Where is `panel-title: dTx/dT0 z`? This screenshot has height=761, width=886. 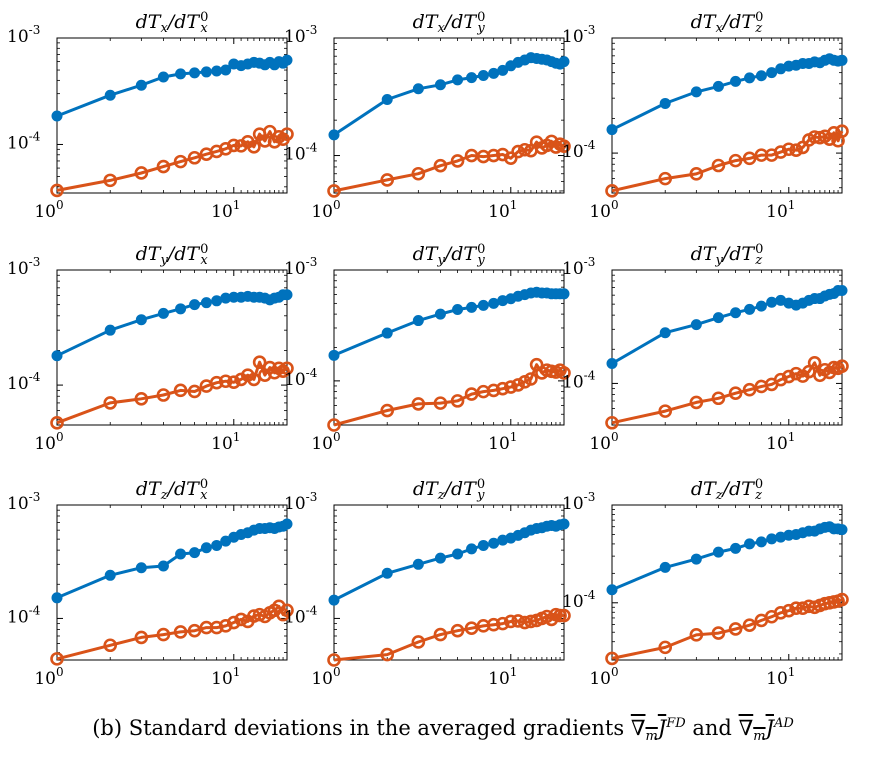 panel-title: dTx/dT0 z is located at coordinates (727, 23).